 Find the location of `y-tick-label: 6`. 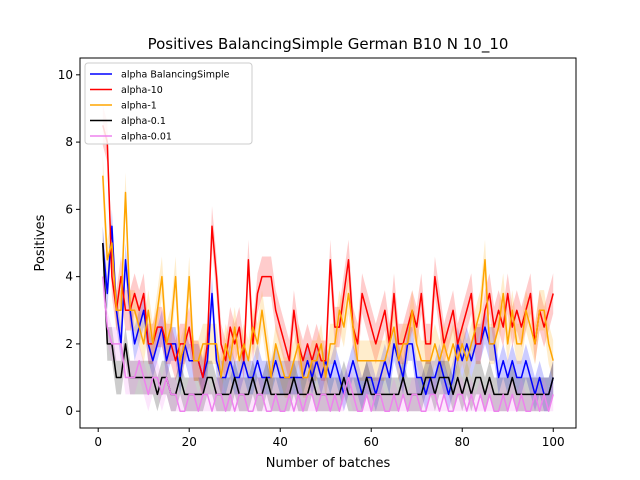

y-tick-label: 6 is located at coordinates (69, 209).